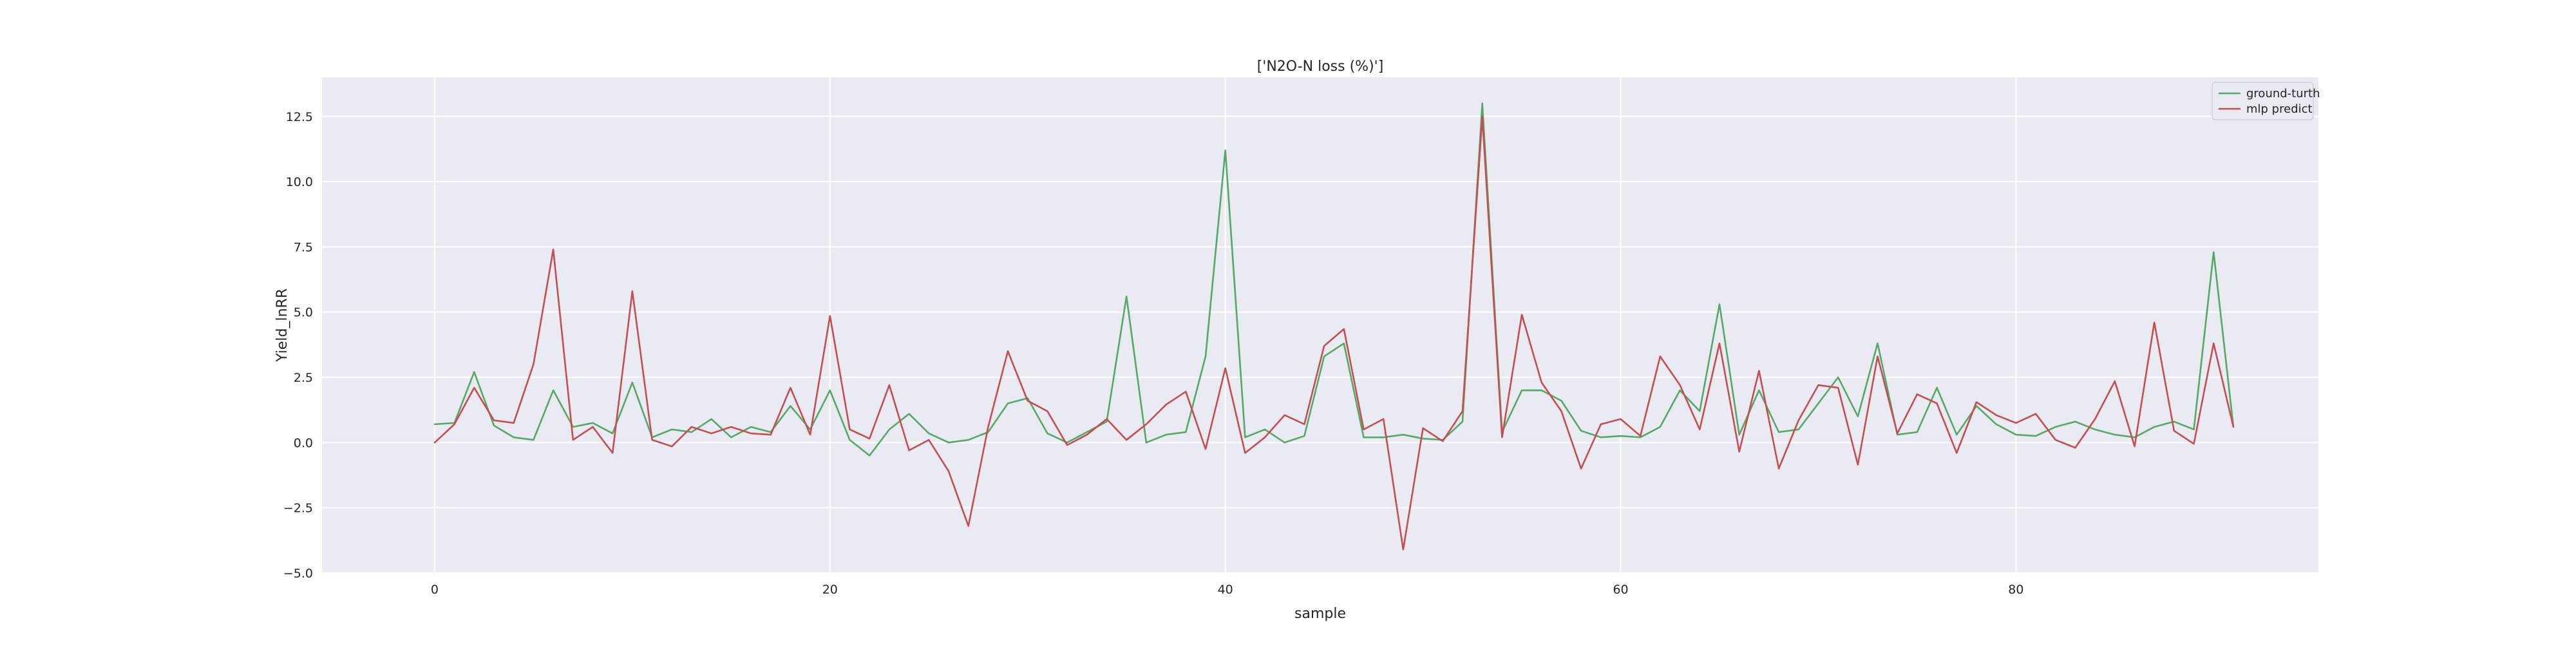 This screenshot has height=647, width=2576. What do you see at coordinates (299, 117) in the screenshot?
I see `y-tick-label: 12.5` at bounding box center [299, 117].